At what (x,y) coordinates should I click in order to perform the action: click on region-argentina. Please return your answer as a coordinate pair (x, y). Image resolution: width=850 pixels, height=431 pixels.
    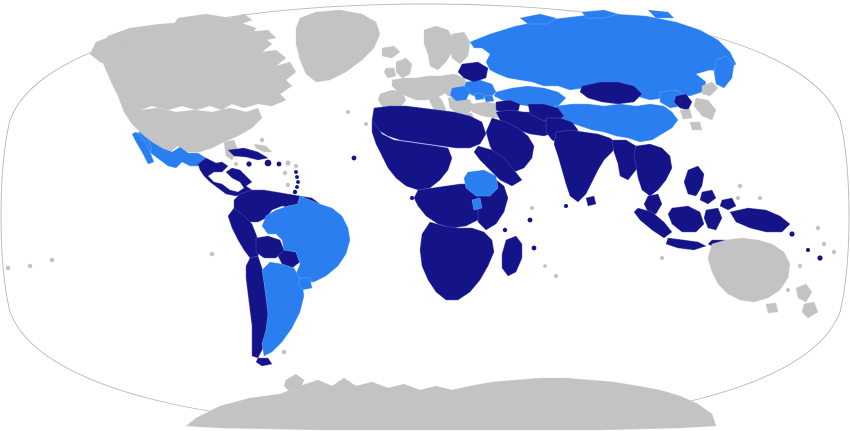
    Looking at the image, I should click on (283, 309).